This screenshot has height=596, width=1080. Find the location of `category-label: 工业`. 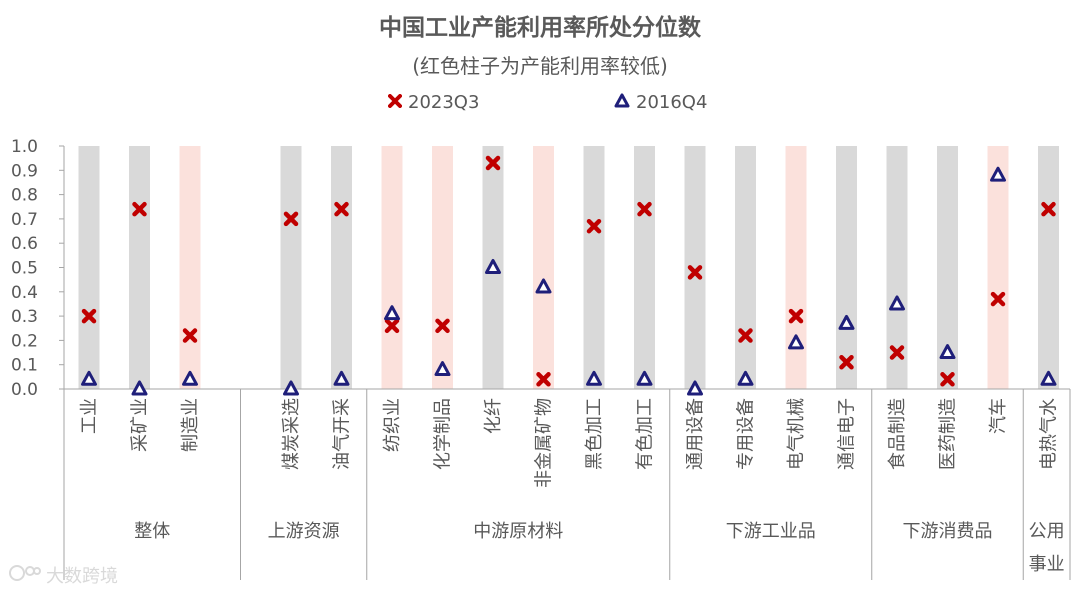

category-label: 工业 is located at coordinates (89, 416).